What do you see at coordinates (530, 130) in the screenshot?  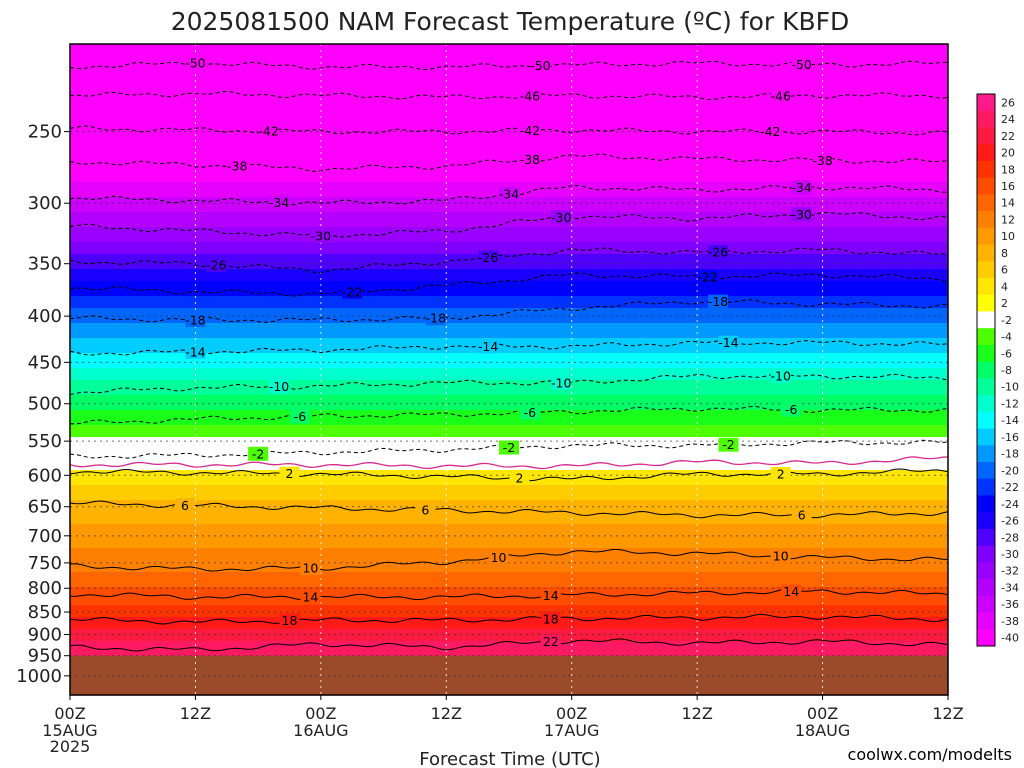 I see `isotherm-label: -42` at bounding box center [530, 130].